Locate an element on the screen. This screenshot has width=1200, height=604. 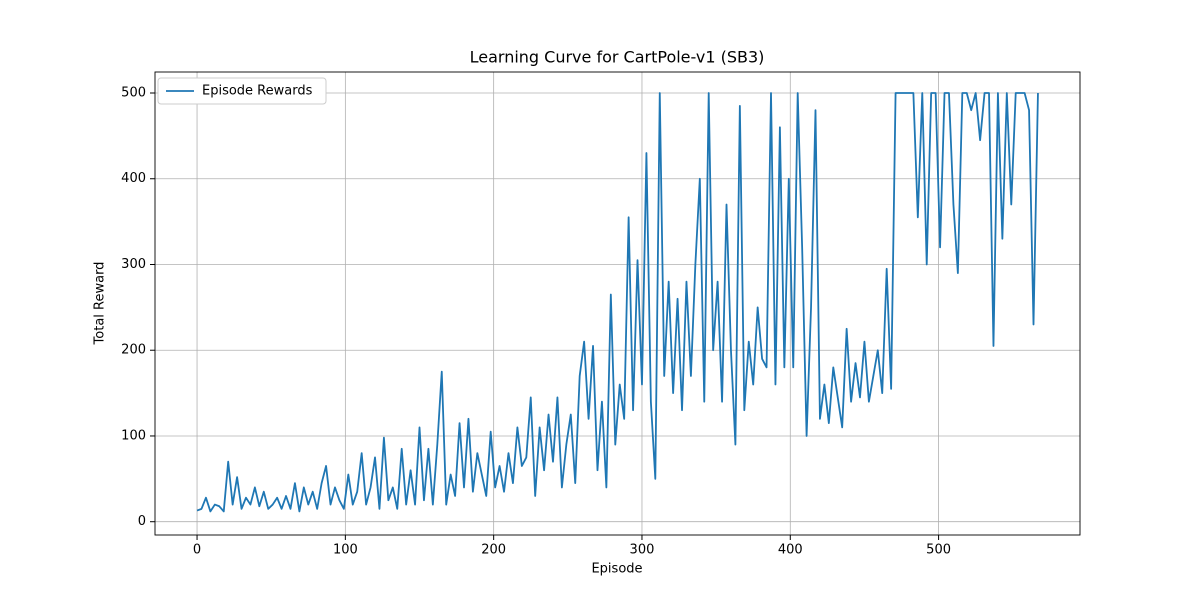
legend-label: Episode Rewards is located at coordinates (257, 91).